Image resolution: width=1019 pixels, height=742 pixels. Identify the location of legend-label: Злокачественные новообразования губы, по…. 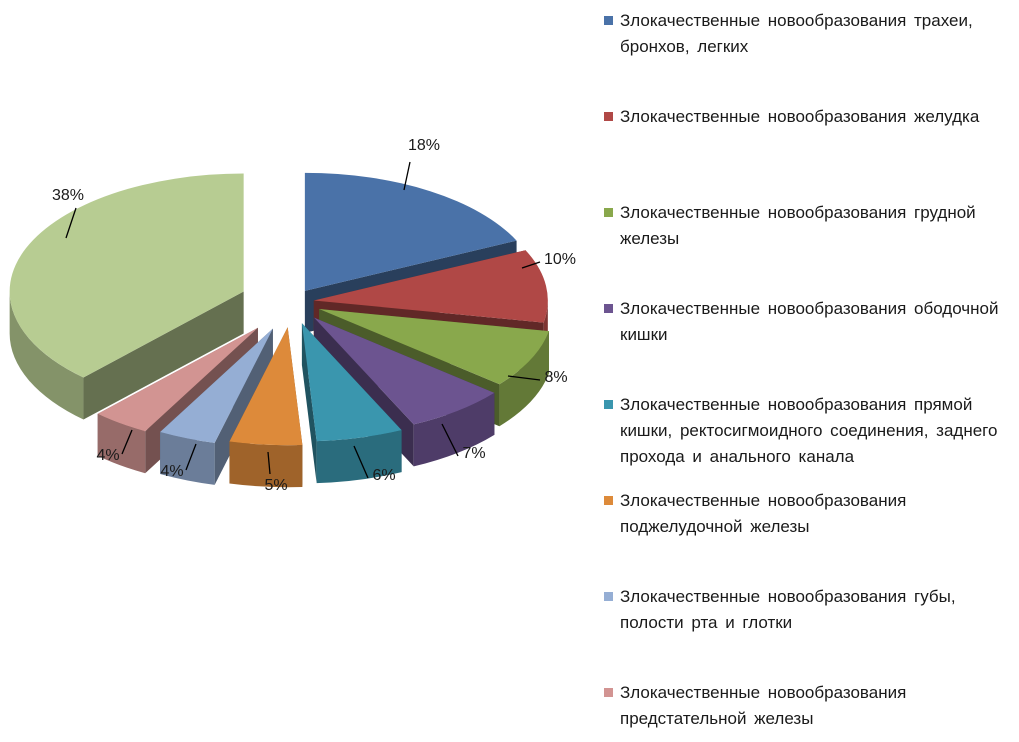
(788, 609).